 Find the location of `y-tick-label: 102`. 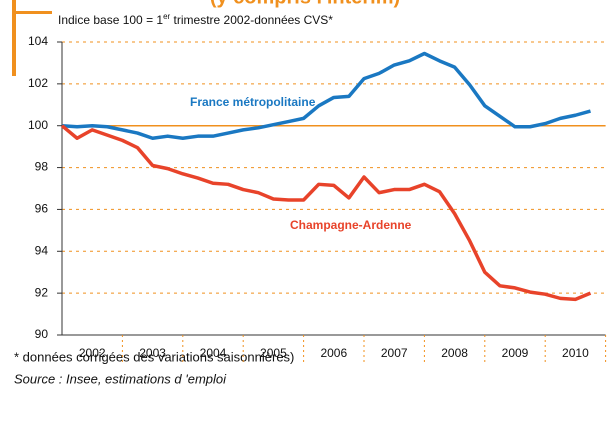

y-tick-label: 102 is located at coordinates (38, 83).